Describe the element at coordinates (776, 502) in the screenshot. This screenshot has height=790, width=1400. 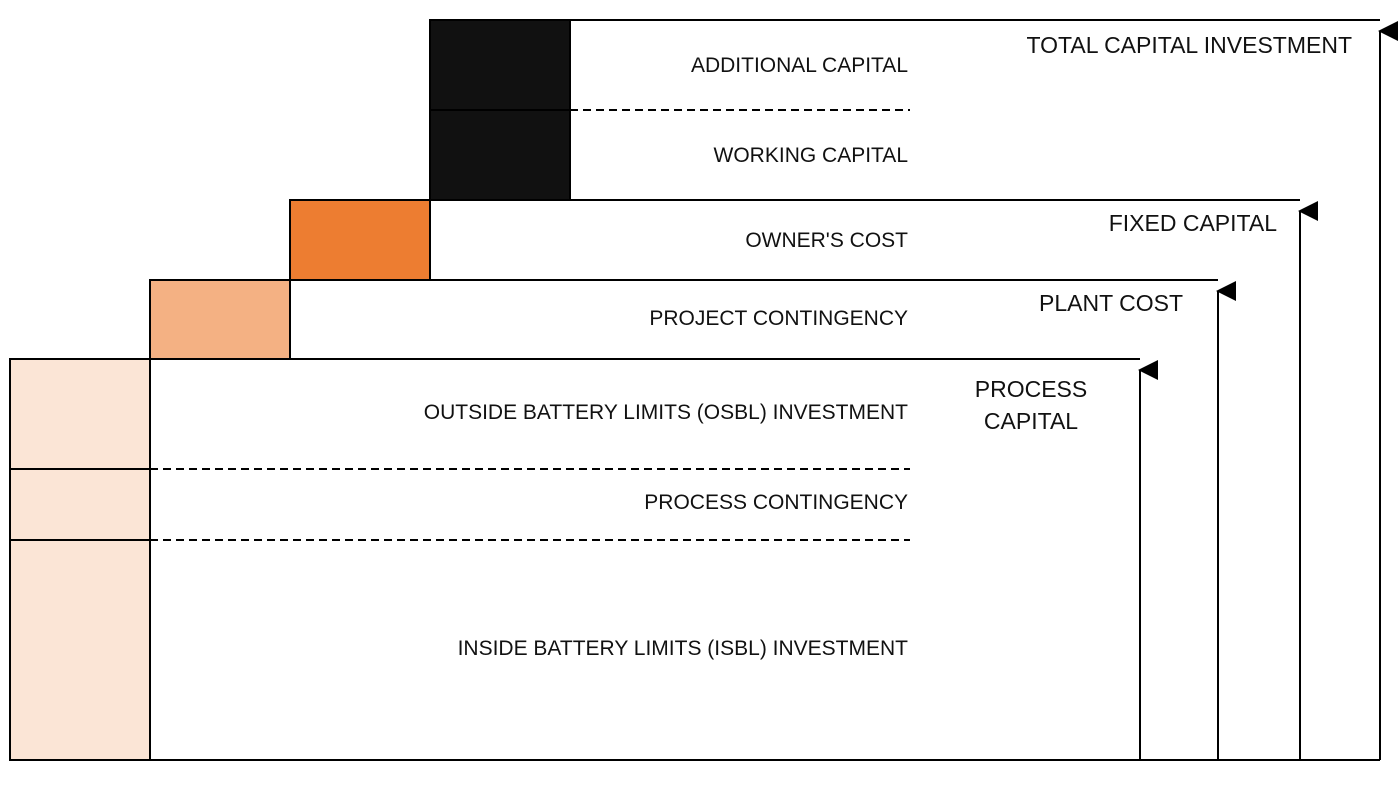
I see `process-contingency-label: PROCESS CONTINGENCY` at that location.